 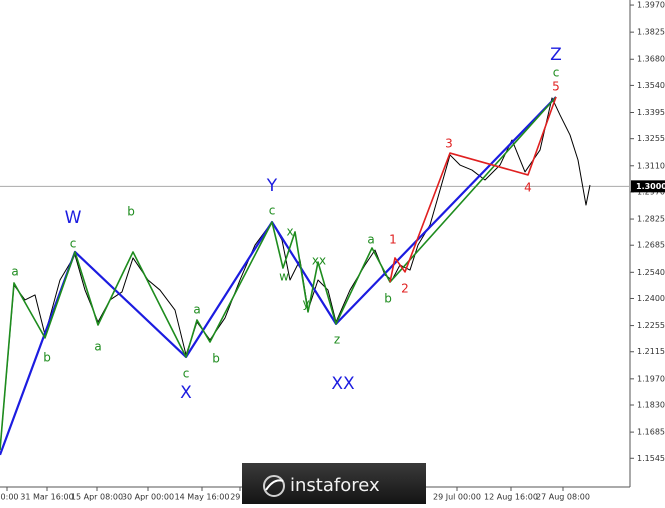 What do you see at coordinates (651, 298) in the screenshot?
I see `y-tick-label: 1.2400` at bounding box center [651, 298].